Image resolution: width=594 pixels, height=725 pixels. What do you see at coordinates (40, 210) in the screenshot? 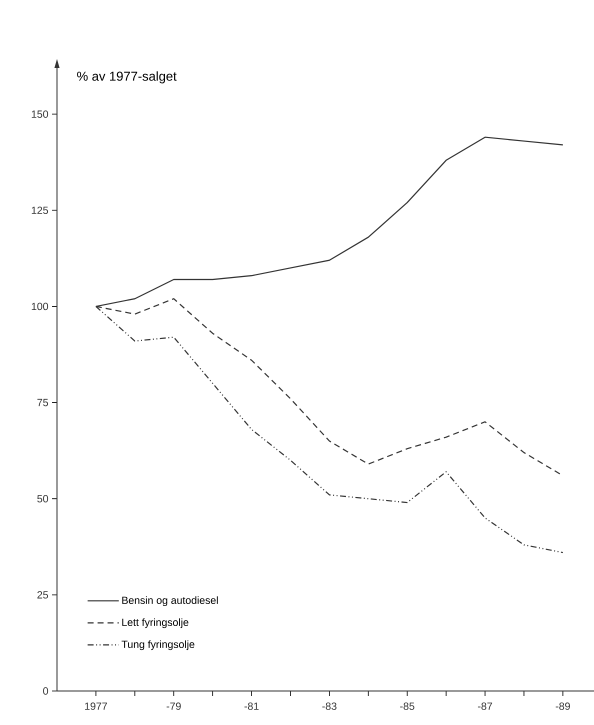
I see `y-tick-label: 125` at bounding box center [40, 210].